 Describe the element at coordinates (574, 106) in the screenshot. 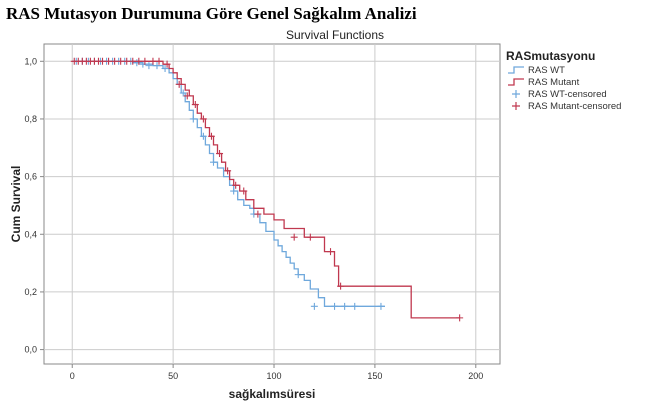

I see `legend-item-ras-mutant-censored: RAS Mutant-censored` at that location.